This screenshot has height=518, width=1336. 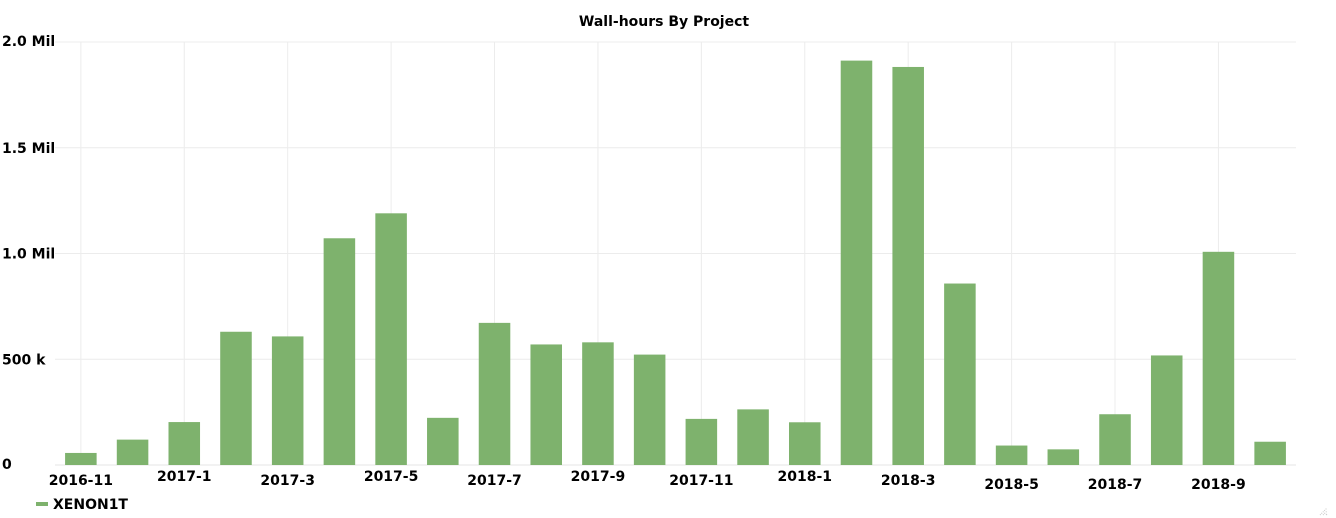 What do you see at coordinates (701, 481) in the screenshot?
I see `x-tick-label-2017-11: 2017-11` at bounding box center [701, 481].